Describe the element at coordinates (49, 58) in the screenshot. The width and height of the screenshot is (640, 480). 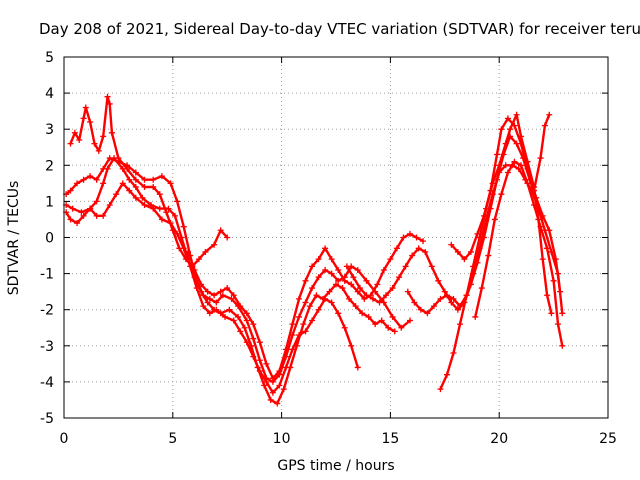
I see `y-tick-label: 5` at that location.